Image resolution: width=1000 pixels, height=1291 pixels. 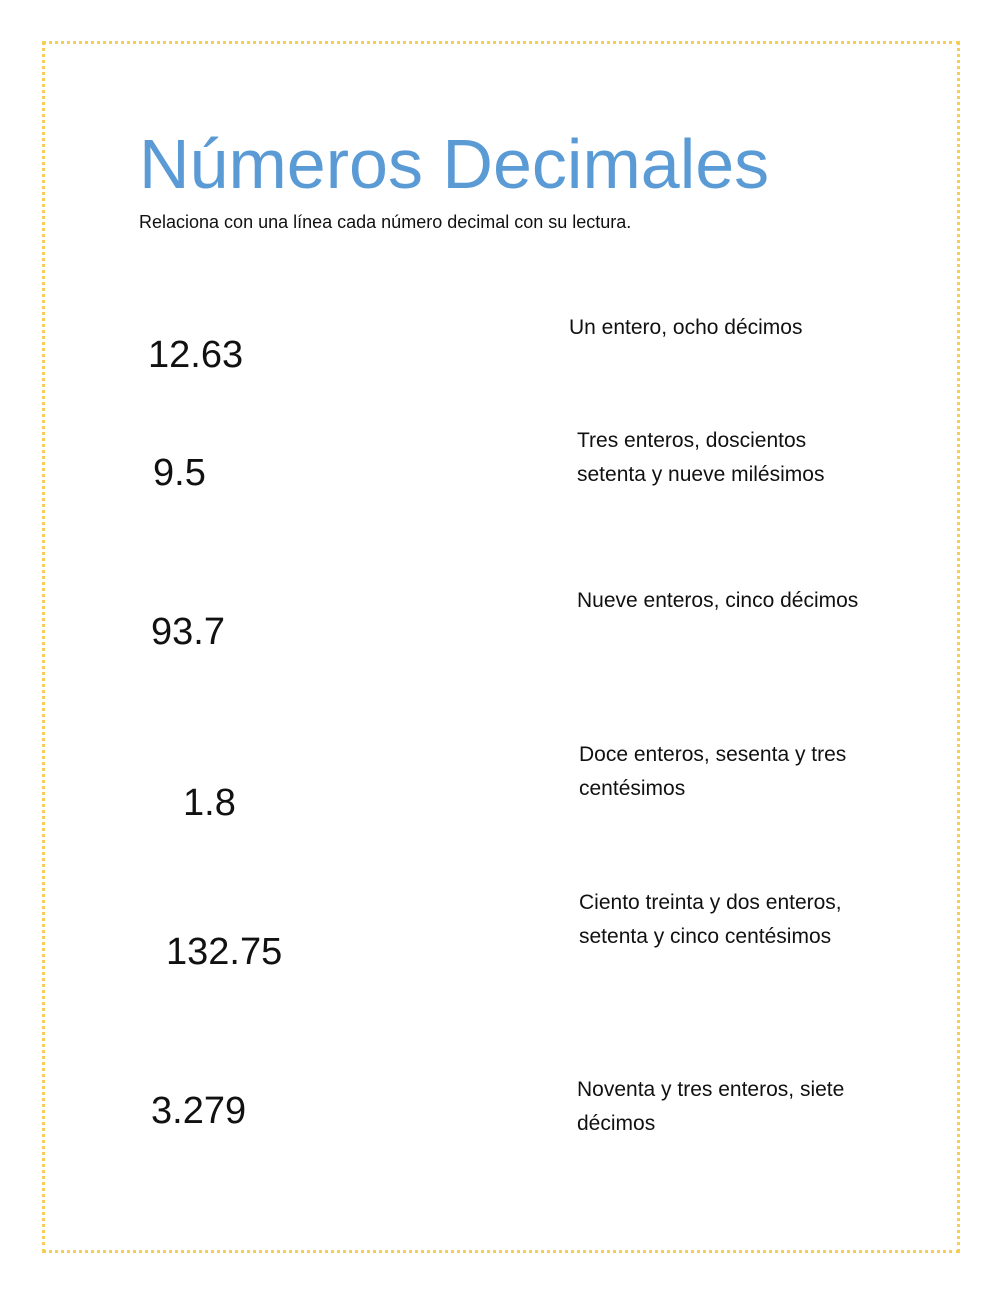 I want to click on reading-text: Nueve enteros, cinco décimos, so click(x=718, y=600).